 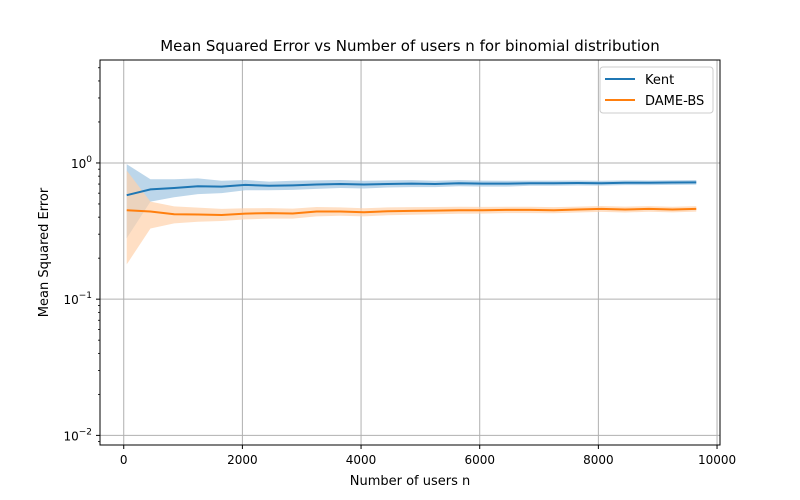 What do you see at coordinates (598, 460) in the screenshot?
I see `x-tick-label: 8000` at bounding box center [598, 460].